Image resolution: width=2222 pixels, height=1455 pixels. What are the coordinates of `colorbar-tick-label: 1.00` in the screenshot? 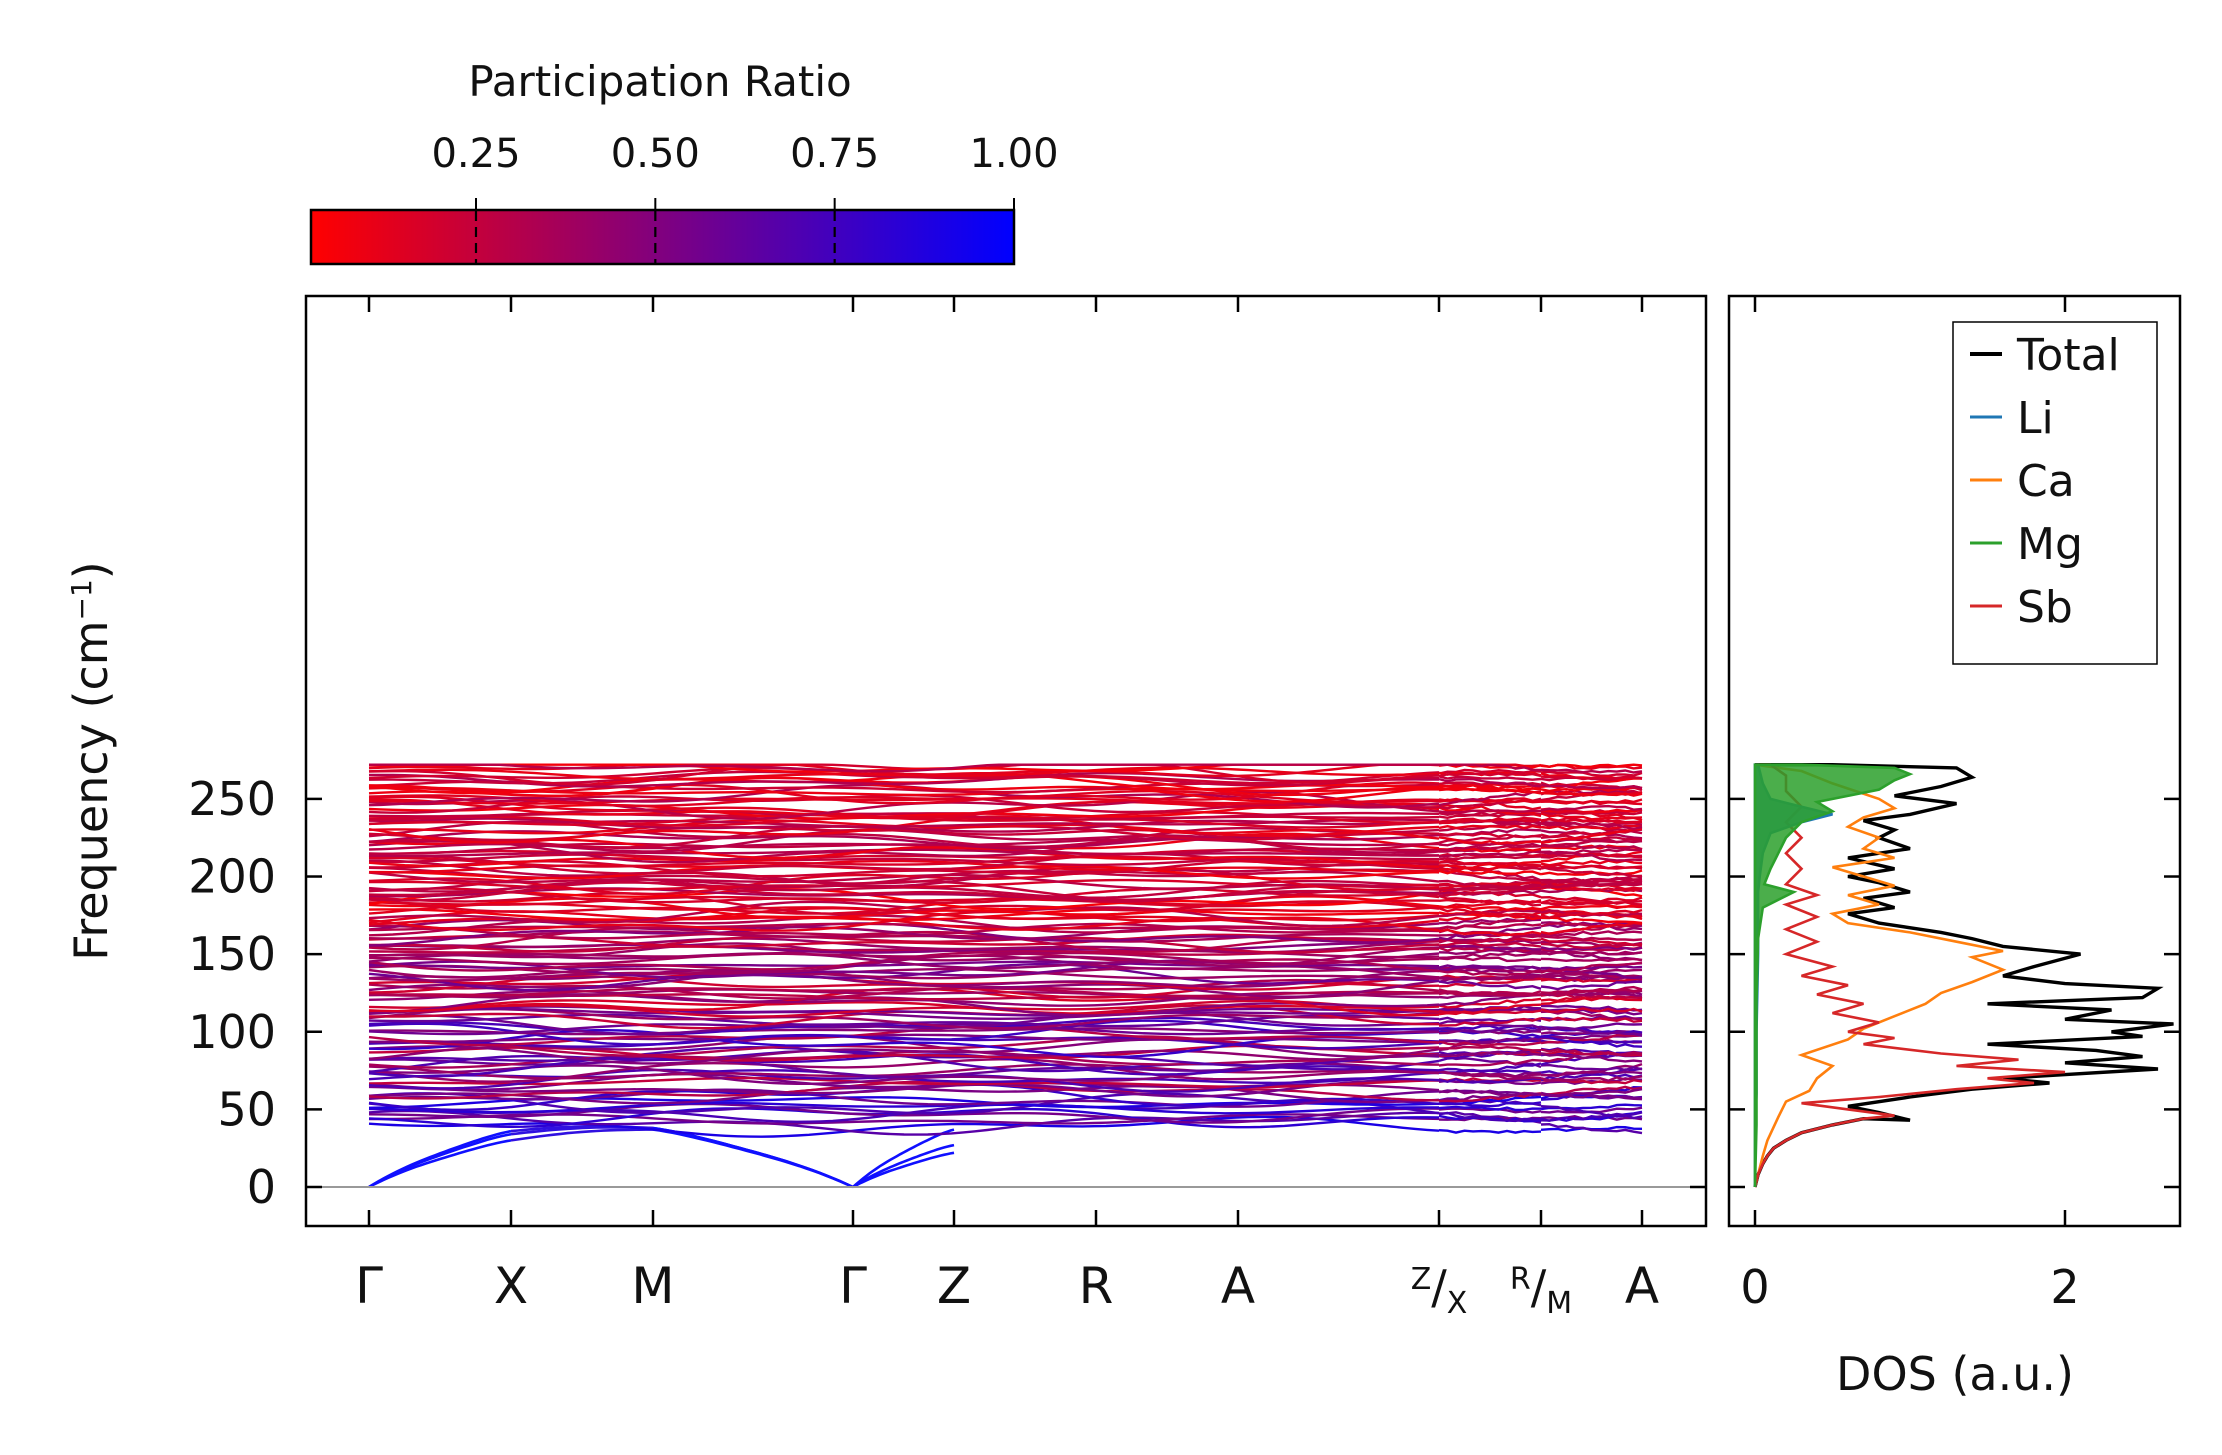 It's located at (1013, 154).